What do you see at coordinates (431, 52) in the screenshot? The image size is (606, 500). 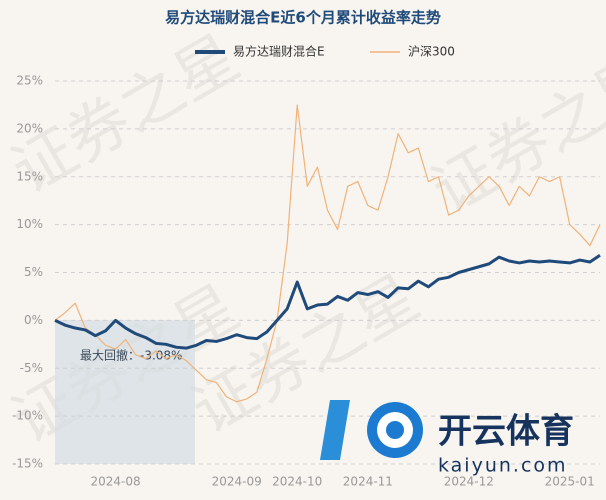 I see `legend-label: 沪深300` at bounding box center [431, 52].